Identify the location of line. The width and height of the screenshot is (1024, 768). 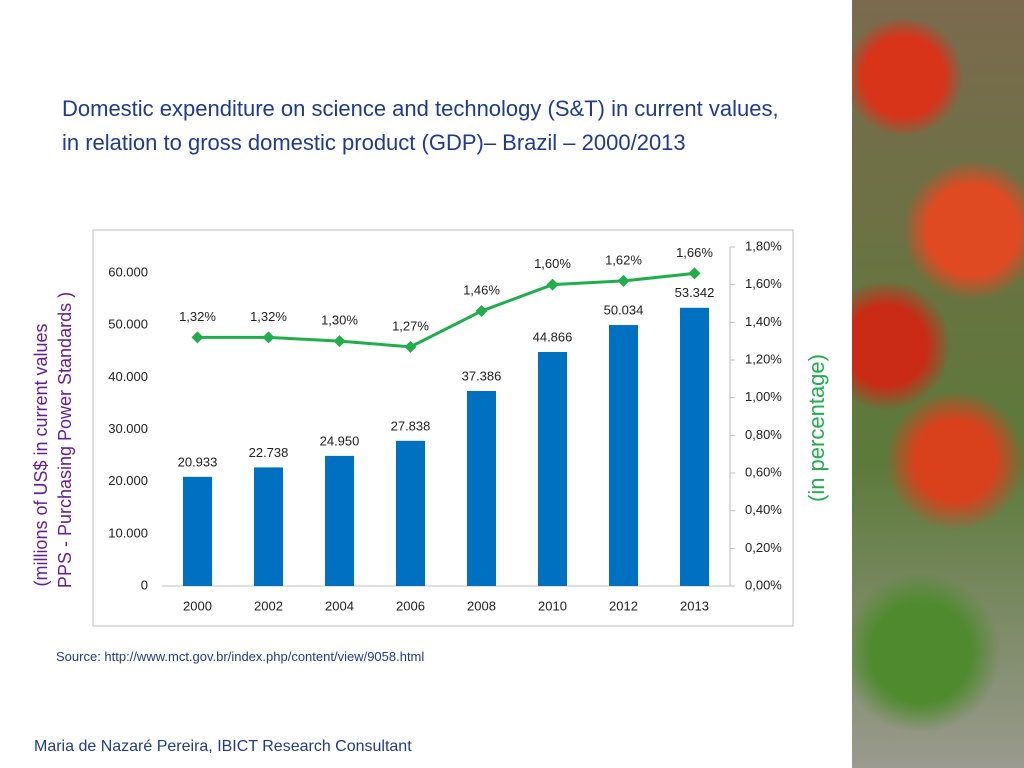
(446, 310).